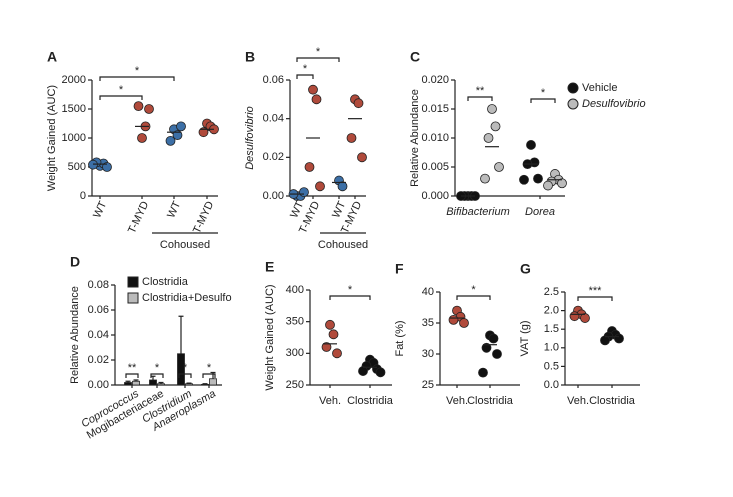 Image resolution: width=733 pixels, height=497 pixels. What do you see at coordinates (428, 385) in the screenshot?
I see `y-tick-label: 25` at bounding box center [428, 385].